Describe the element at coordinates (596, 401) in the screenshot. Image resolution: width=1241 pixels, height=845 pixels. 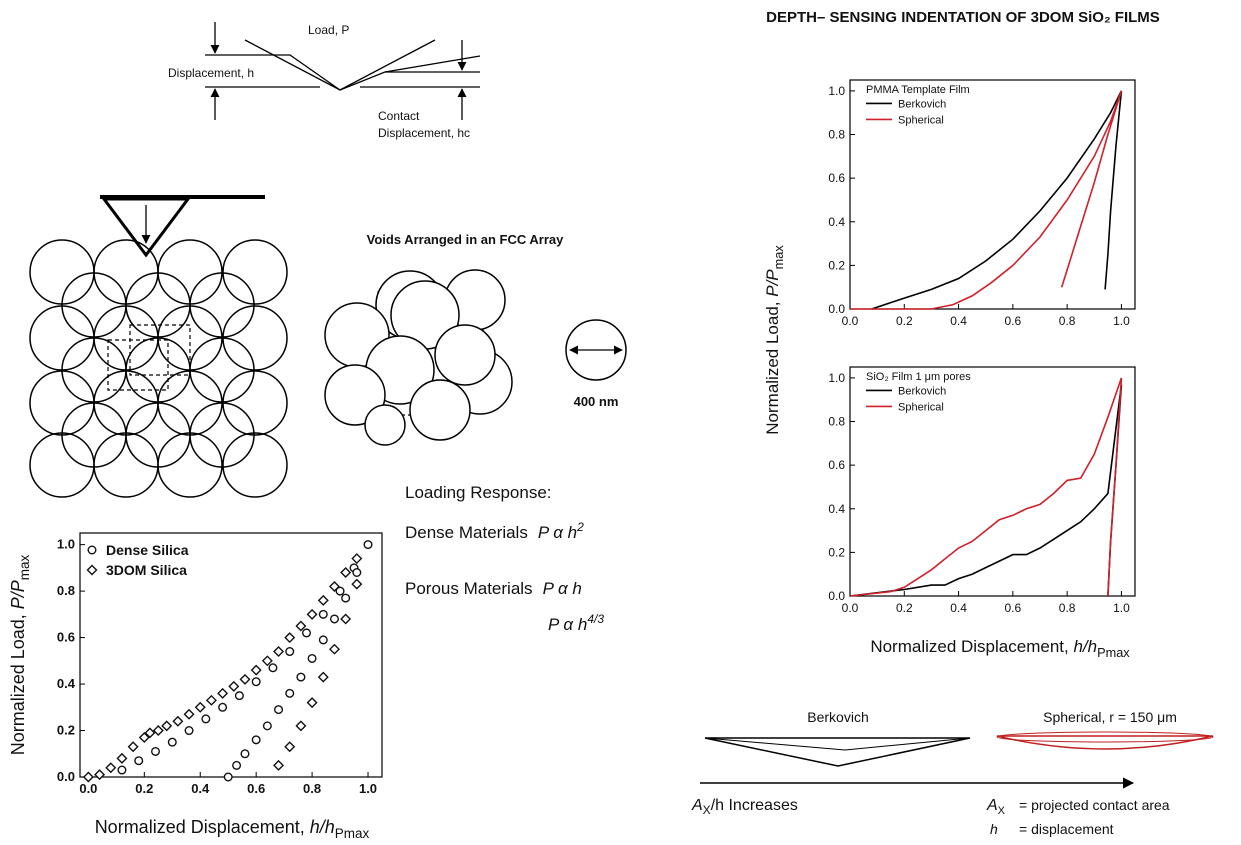
I see `label: 400 nm` at that location.